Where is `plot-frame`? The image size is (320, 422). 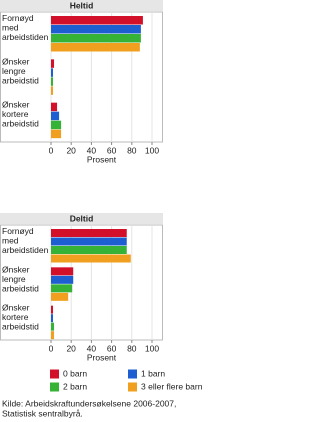
plot-frame is located at coordinates (81, 282).